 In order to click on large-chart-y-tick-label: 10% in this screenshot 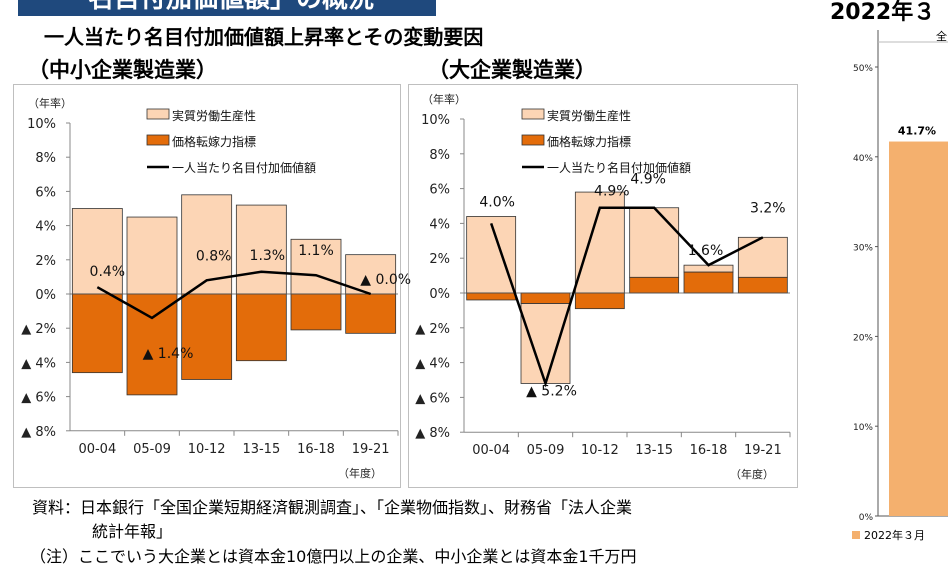, I will do `click(435, 120)`.